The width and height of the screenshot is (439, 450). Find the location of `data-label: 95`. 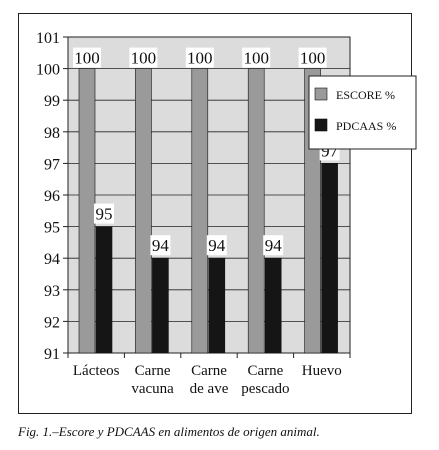

data-label: 95 is located at coordinates (104, 214).